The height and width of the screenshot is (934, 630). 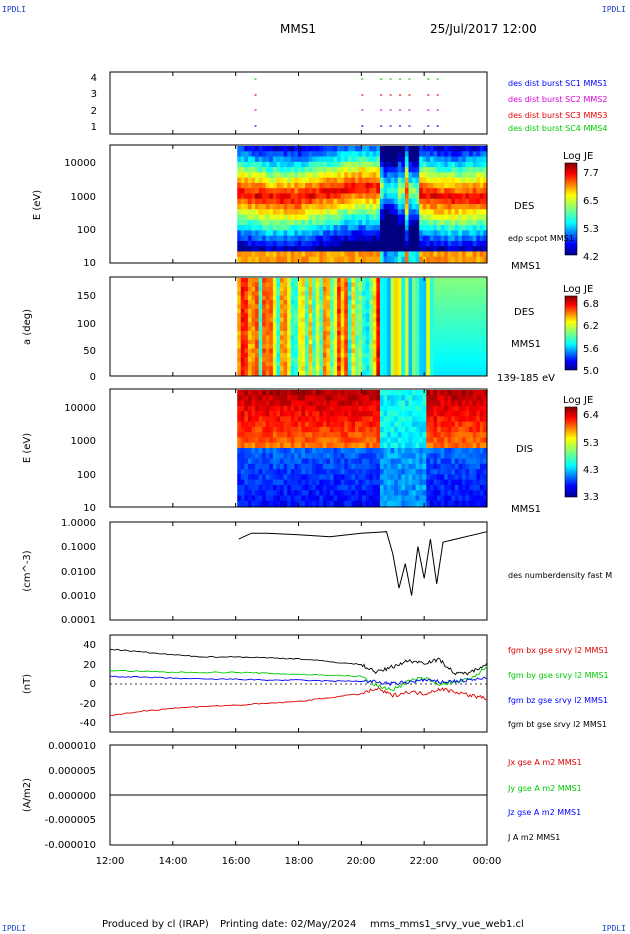 What do you see at coordinates (578, 156) in the screenshot?
I see `des-energy-cbar-title: Log JE` at bounding box center [578, 156].